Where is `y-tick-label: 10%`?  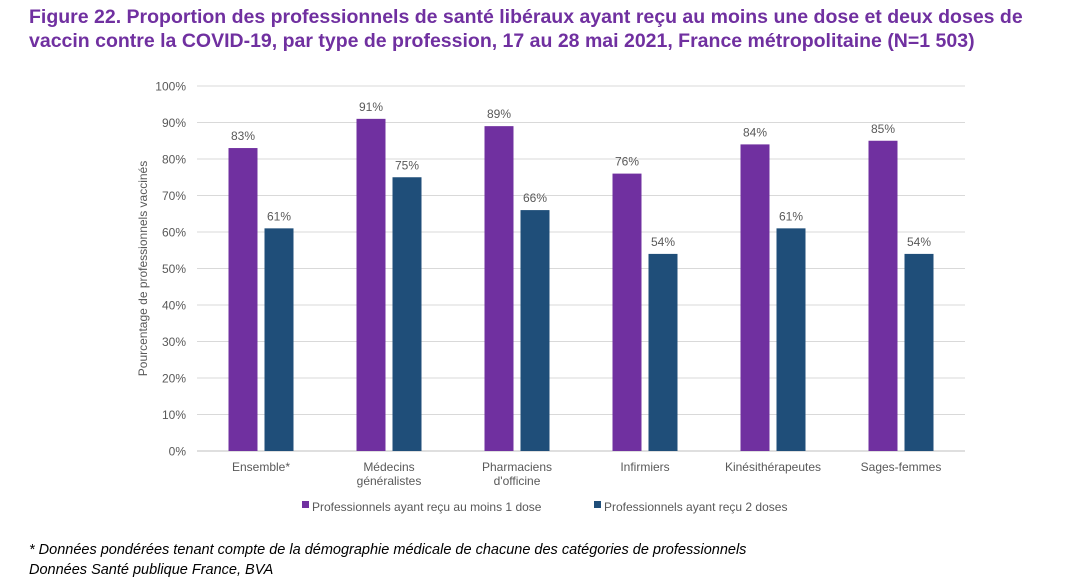 y-tick-label: 10% is located at coordinates (174, 415).